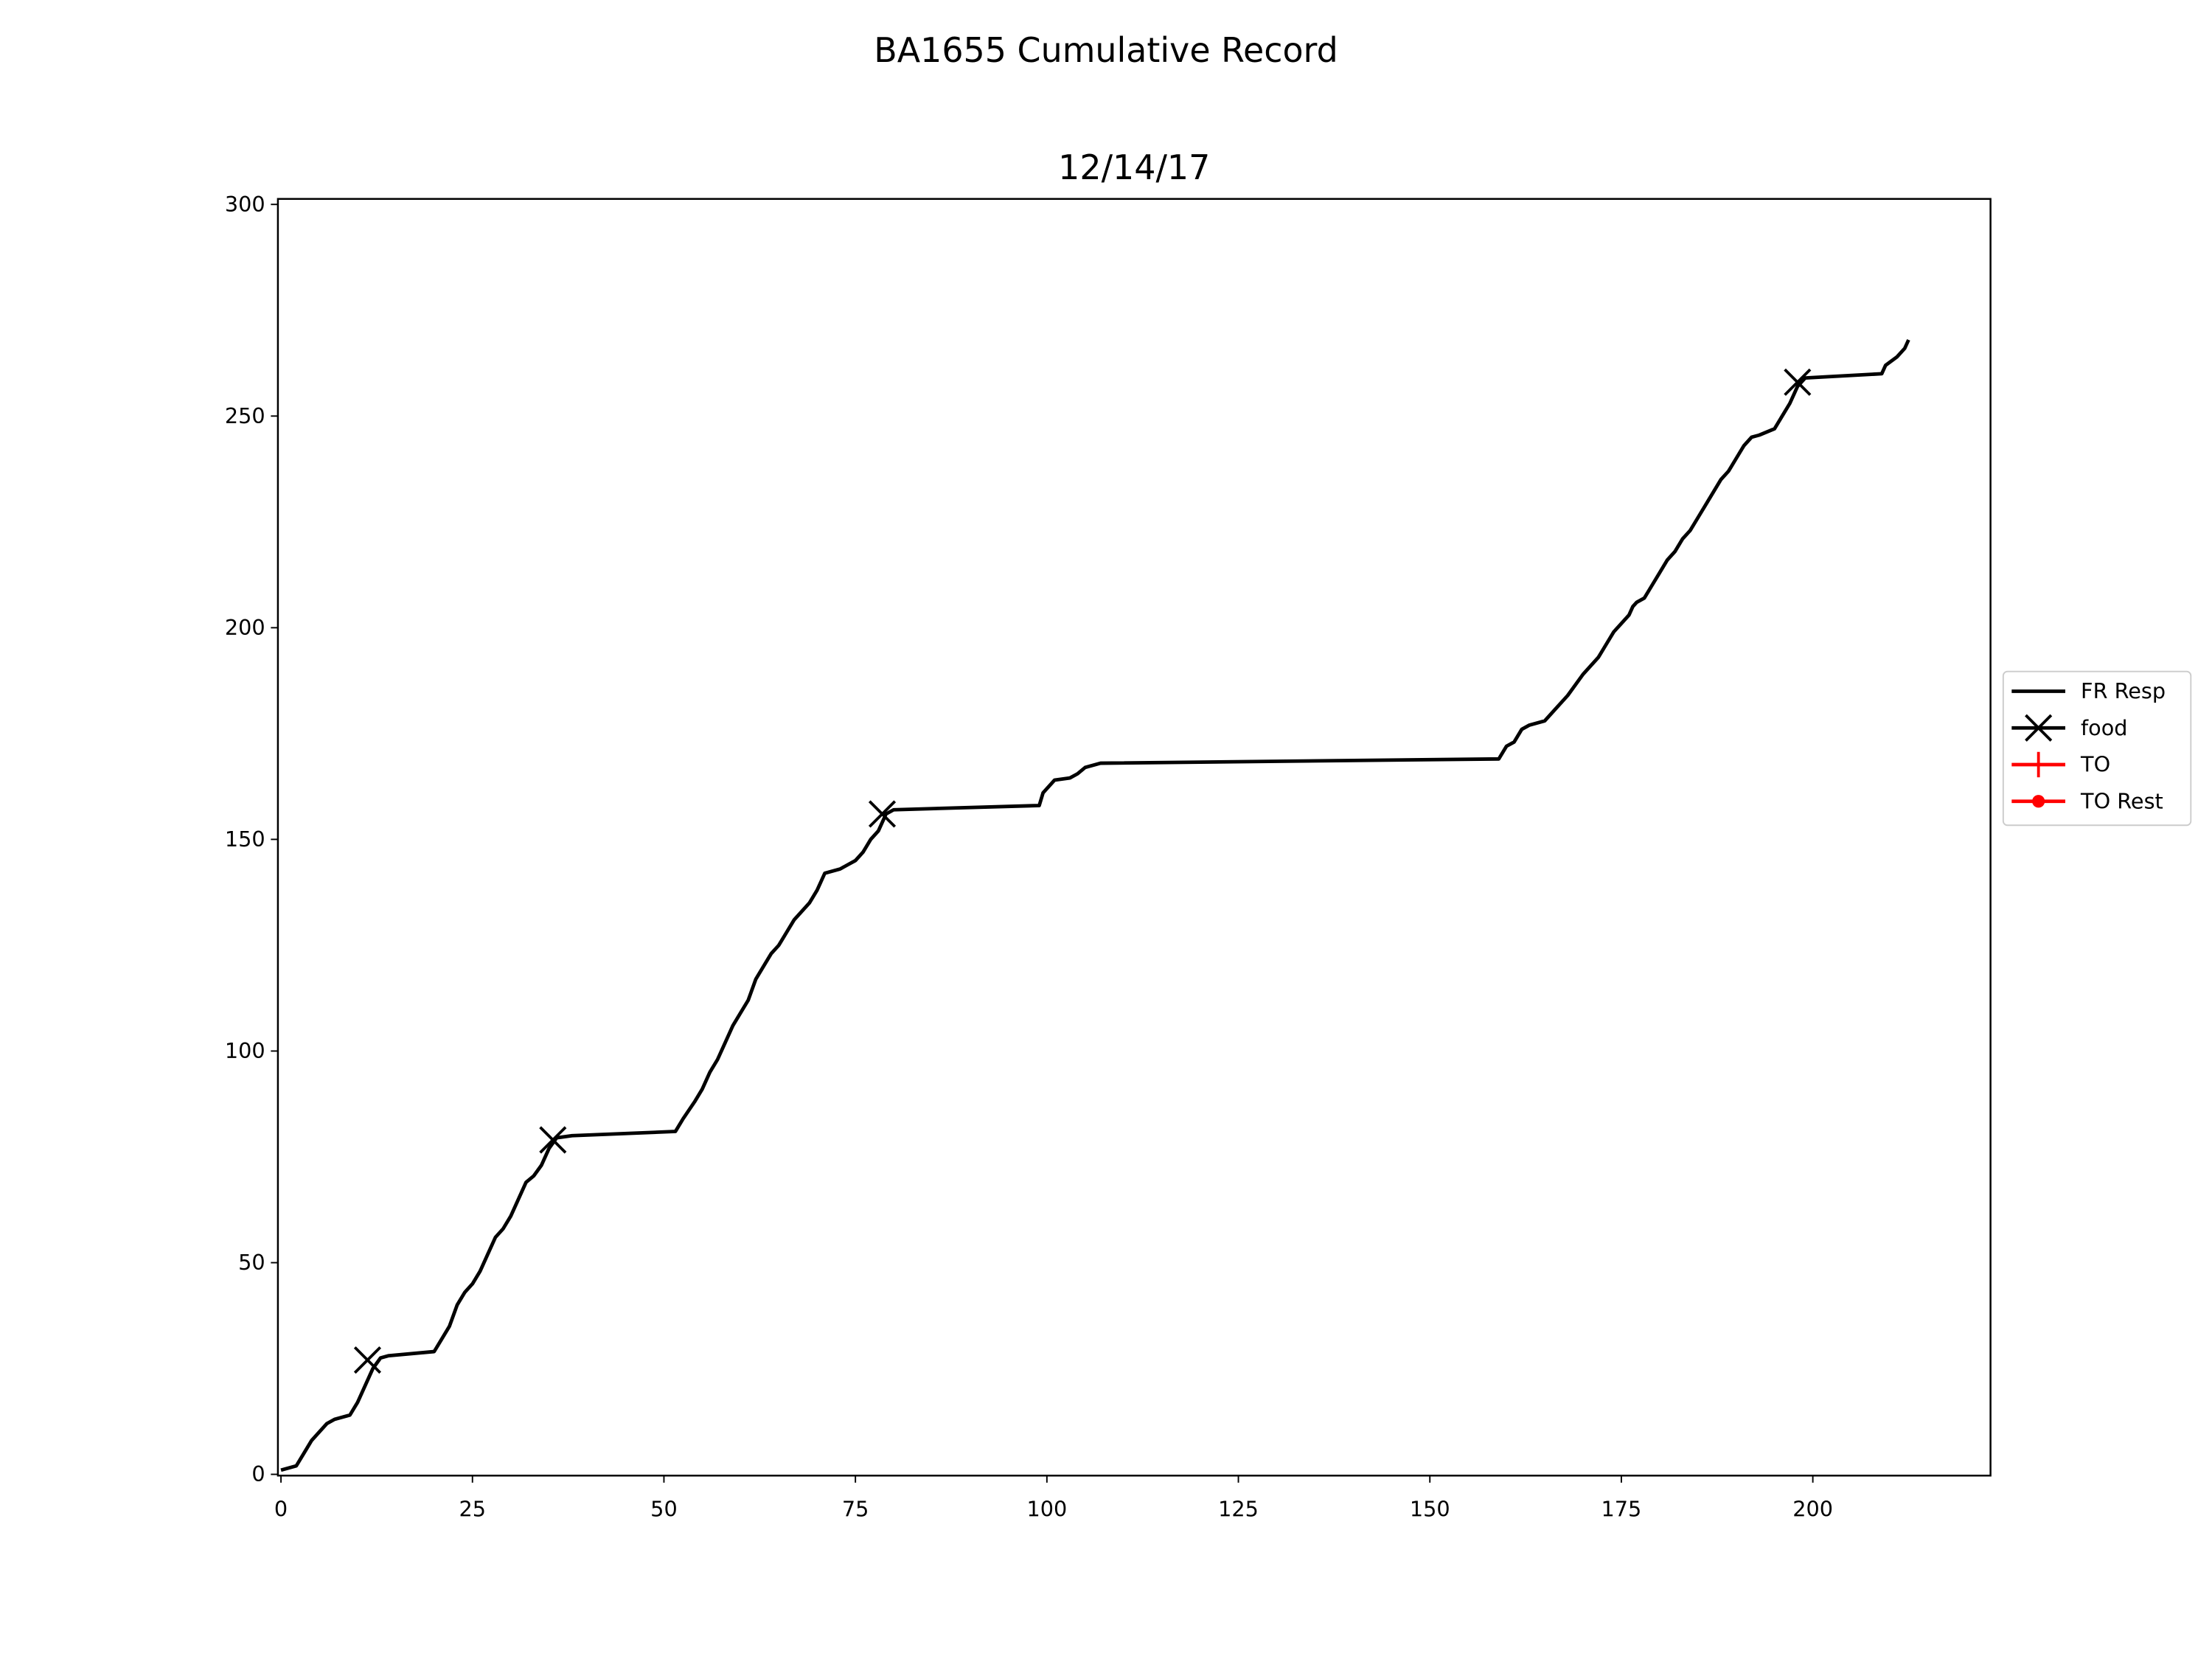  I want to click on legend-box, so click(2097, 748).